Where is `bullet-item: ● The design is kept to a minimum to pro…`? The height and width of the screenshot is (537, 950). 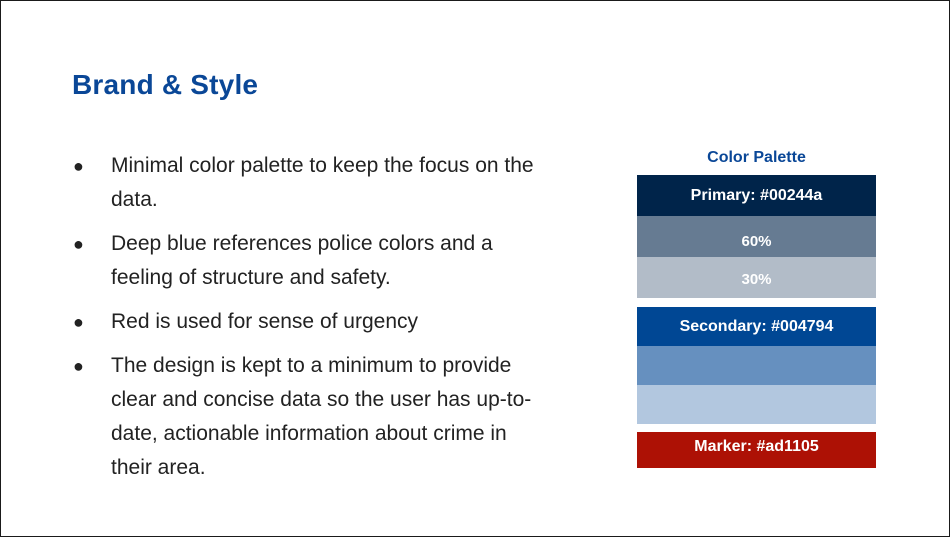 bullet-item: ● The design is kept to a minimum to pro… is located at coordinates (308, 417).